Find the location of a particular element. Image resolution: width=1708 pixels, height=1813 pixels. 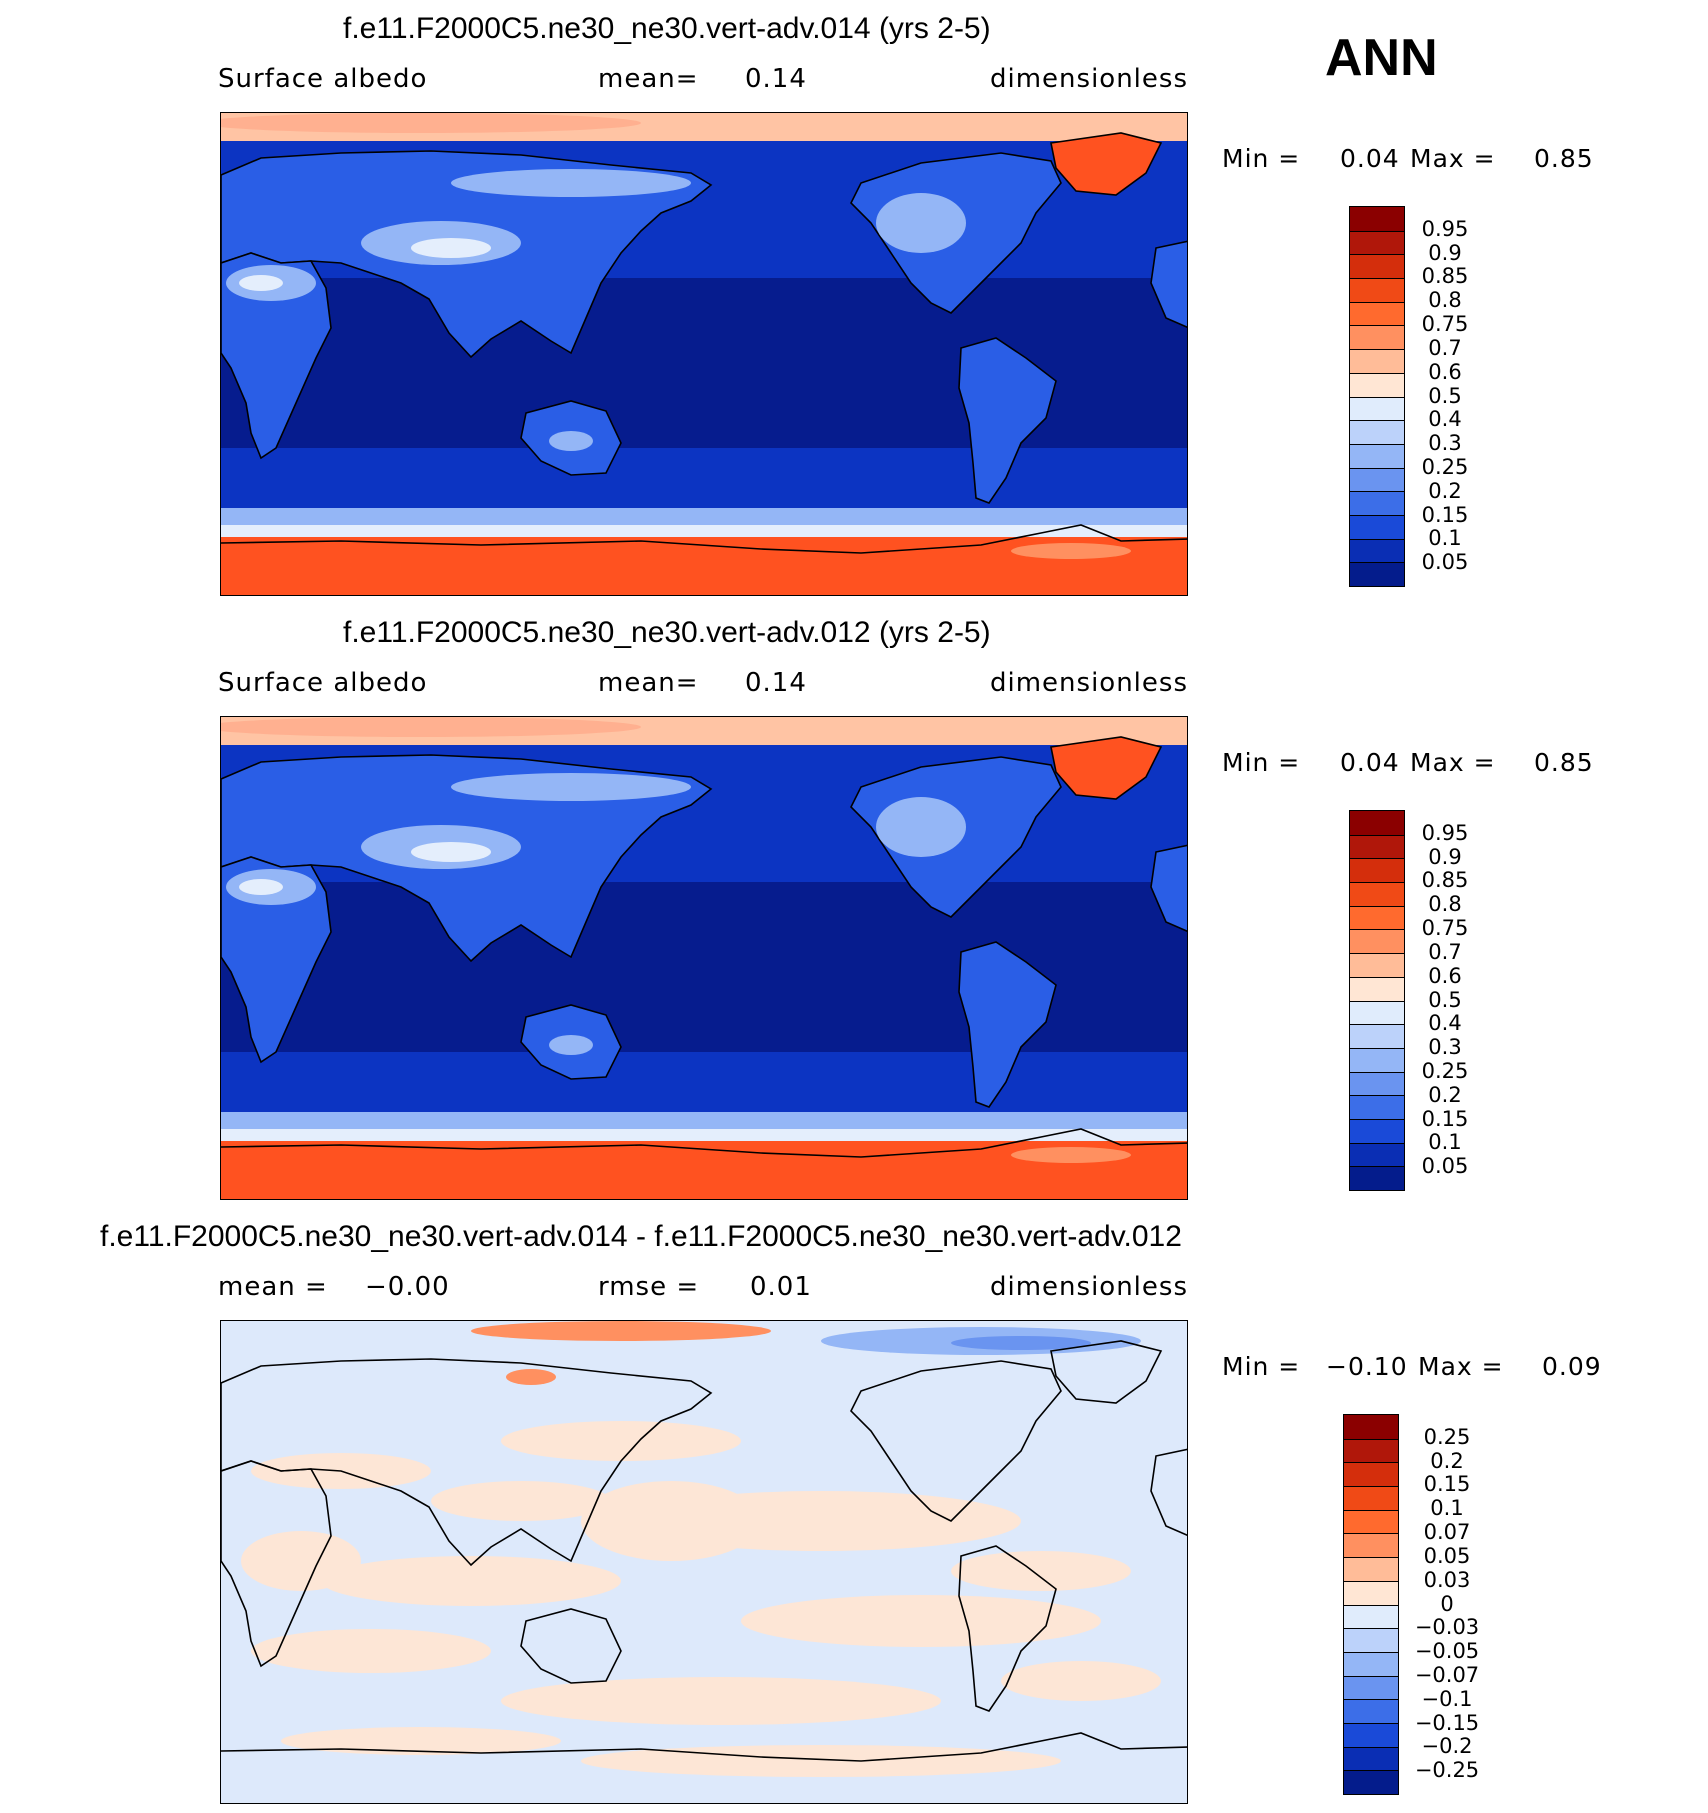

panel3-units: dimensionless is located at coordinates (1089, 1287).